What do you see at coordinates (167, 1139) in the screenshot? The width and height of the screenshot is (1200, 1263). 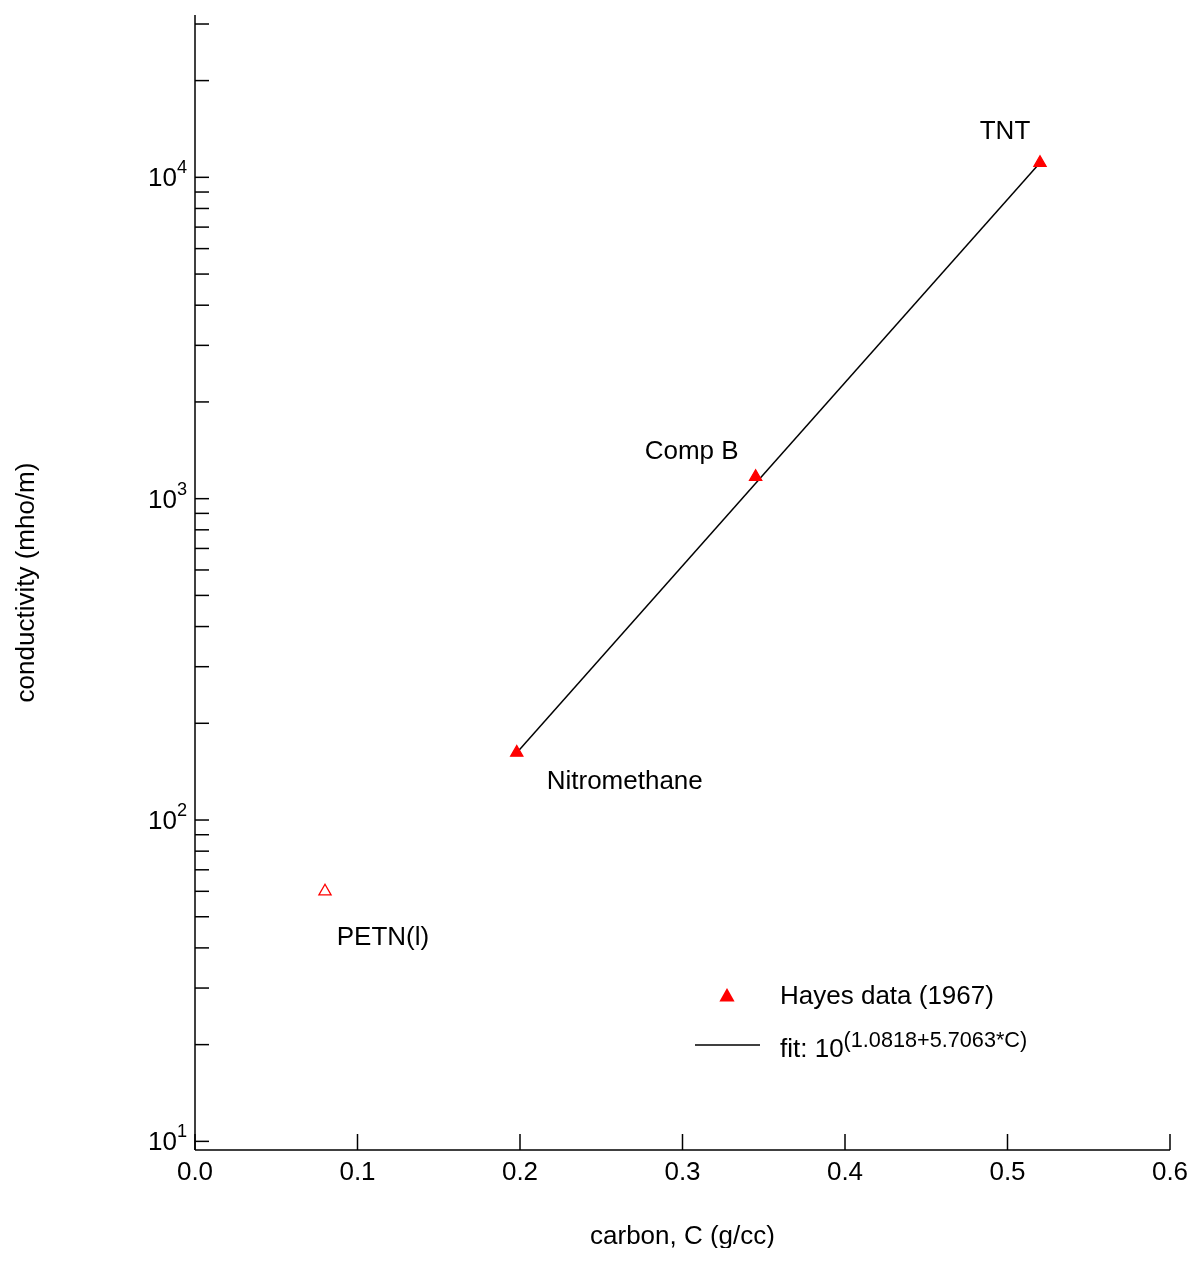 I see `y-tick-label: 10$^{1}$` at bounding box center [167, 1139].